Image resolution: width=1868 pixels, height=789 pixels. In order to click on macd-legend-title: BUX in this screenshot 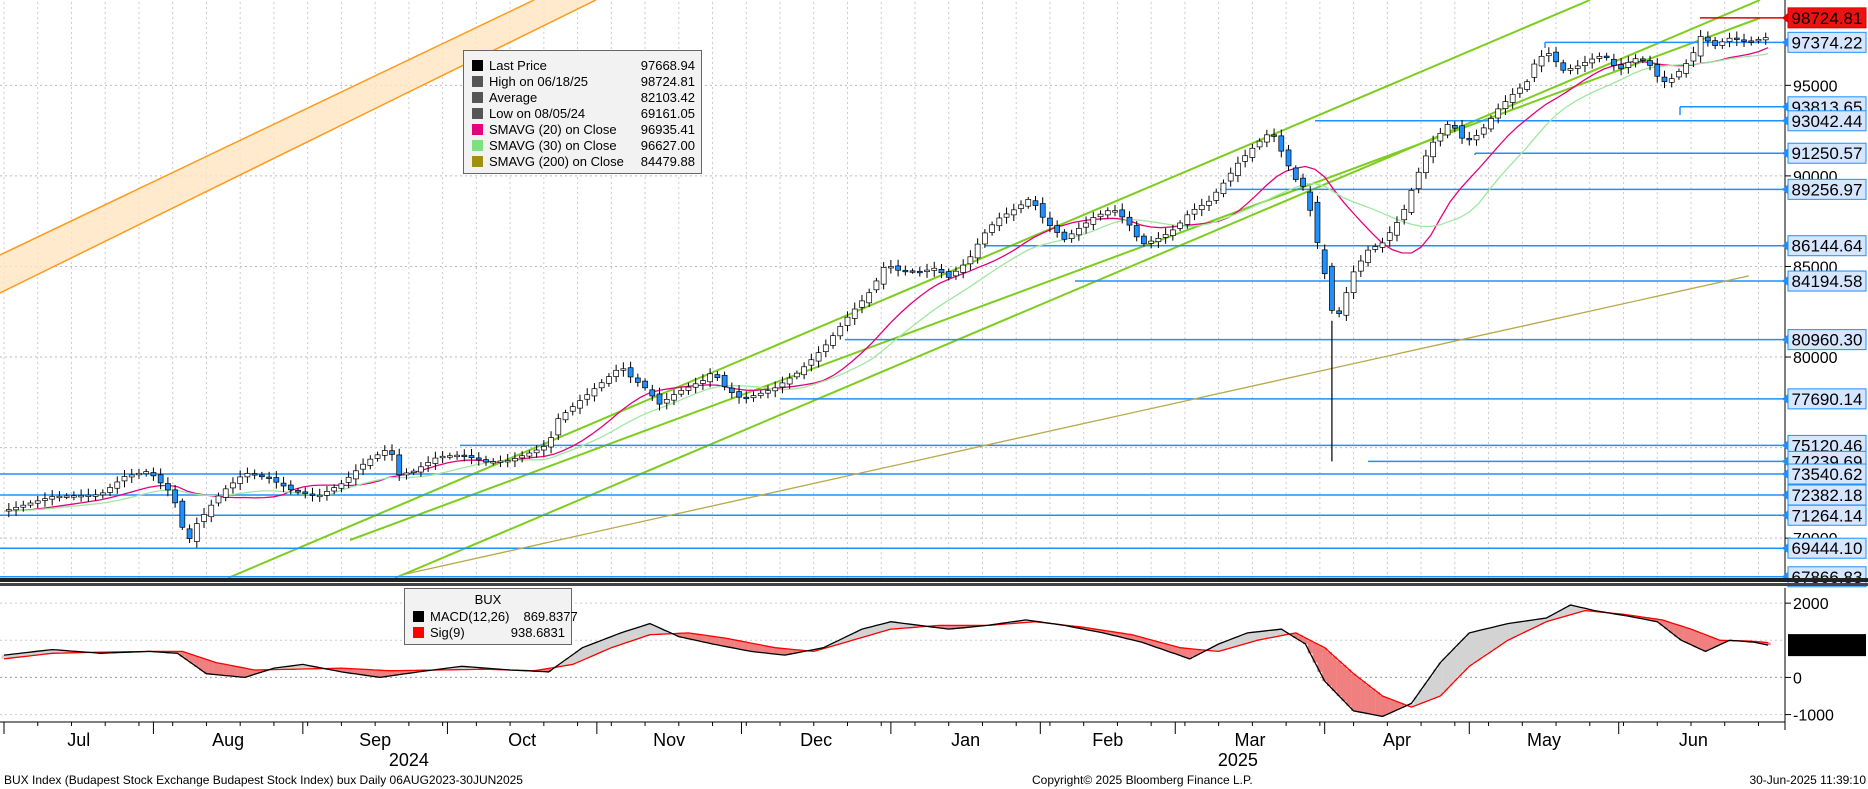, I will do `click(488, 599)`.